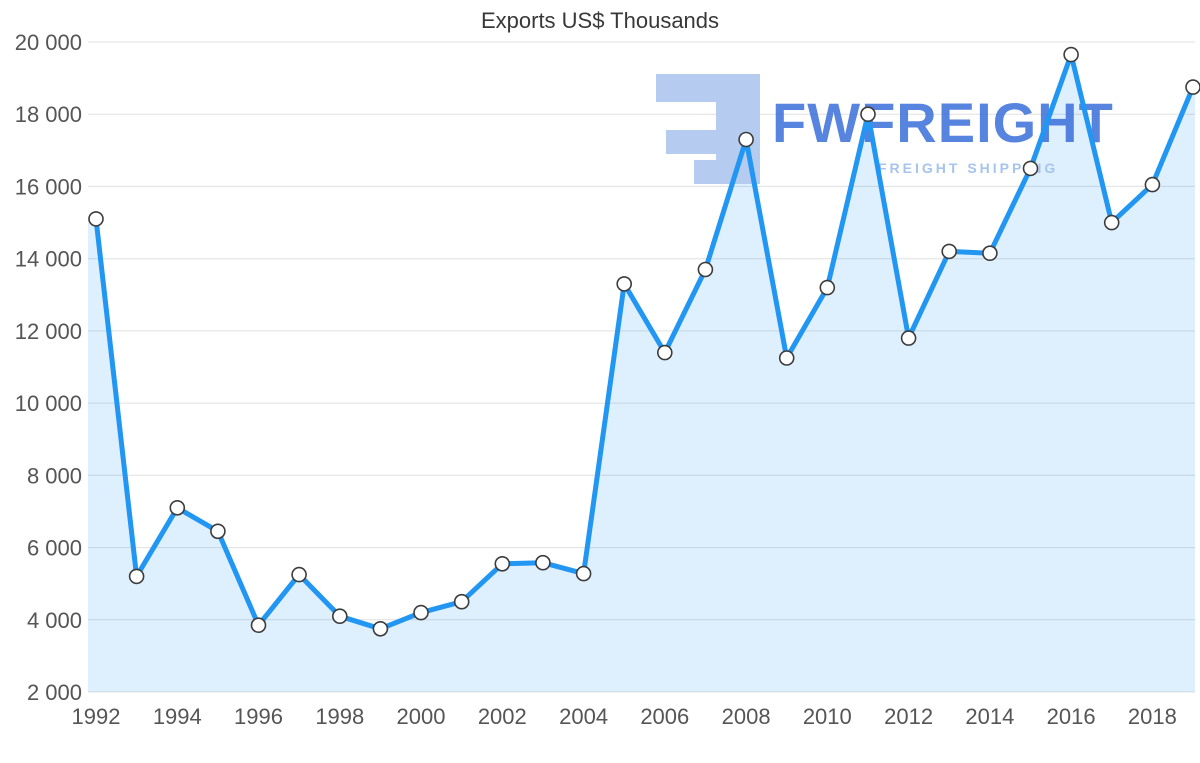 The image size is (1200, 763). What do you see at coordinates (48, 259) in the screenshot?
I see `y-tick-label: 14 000` at bounding box center [48, 259].